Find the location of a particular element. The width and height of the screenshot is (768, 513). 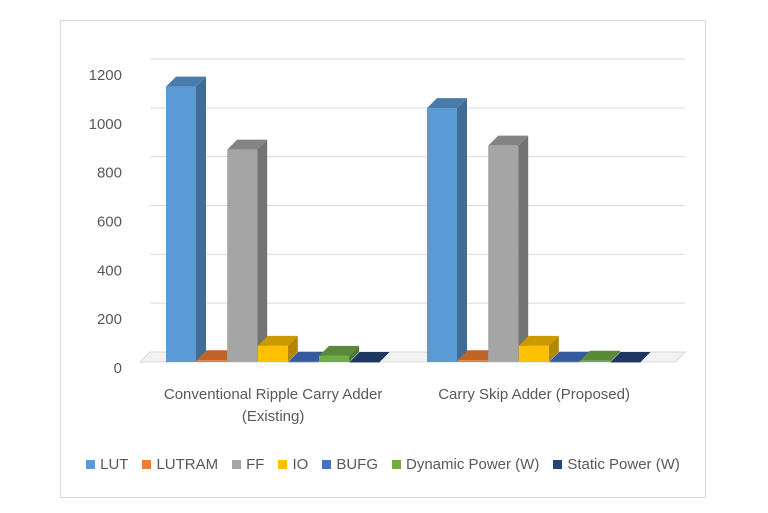

legend-item: FF is located at coordinates (248, 464).